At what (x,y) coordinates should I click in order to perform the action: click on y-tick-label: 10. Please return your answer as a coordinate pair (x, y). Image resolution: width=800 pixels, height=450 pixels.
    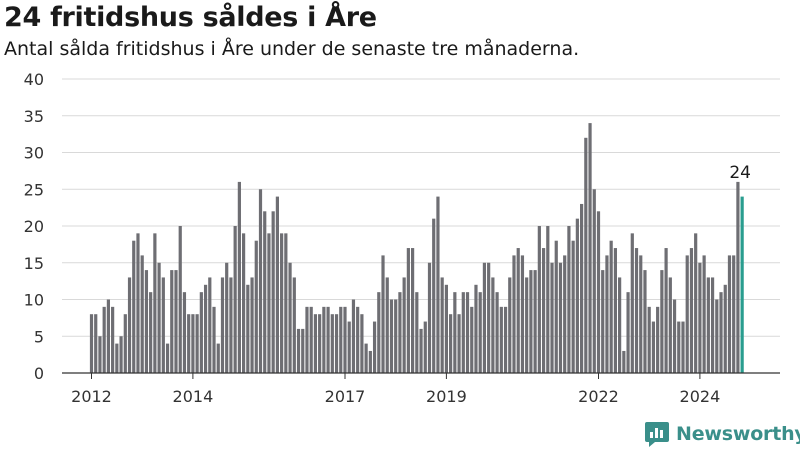
    Looking at the image, I should click on (34, 300).